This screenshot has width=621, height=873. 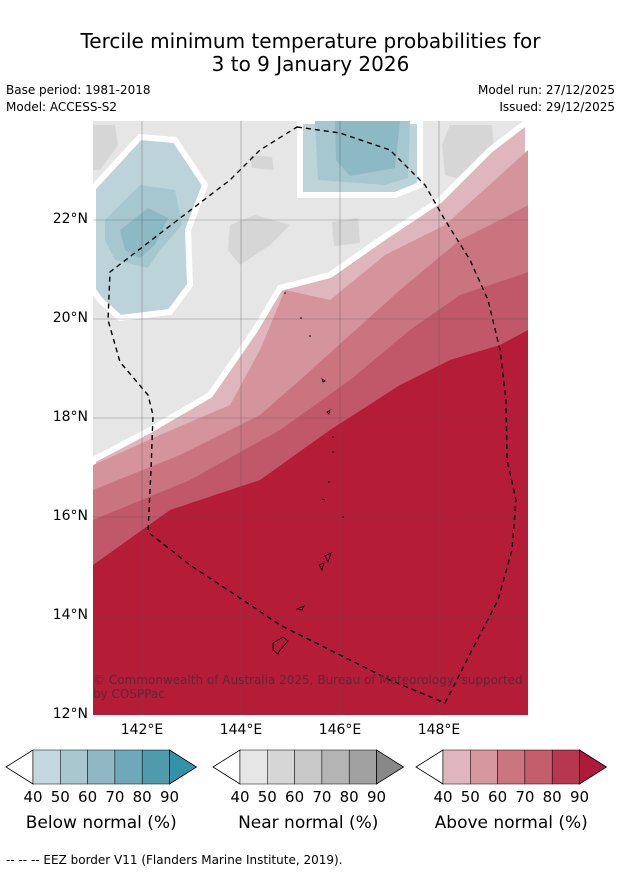 I want to click on island-tinian, so click(x=321, y=566).